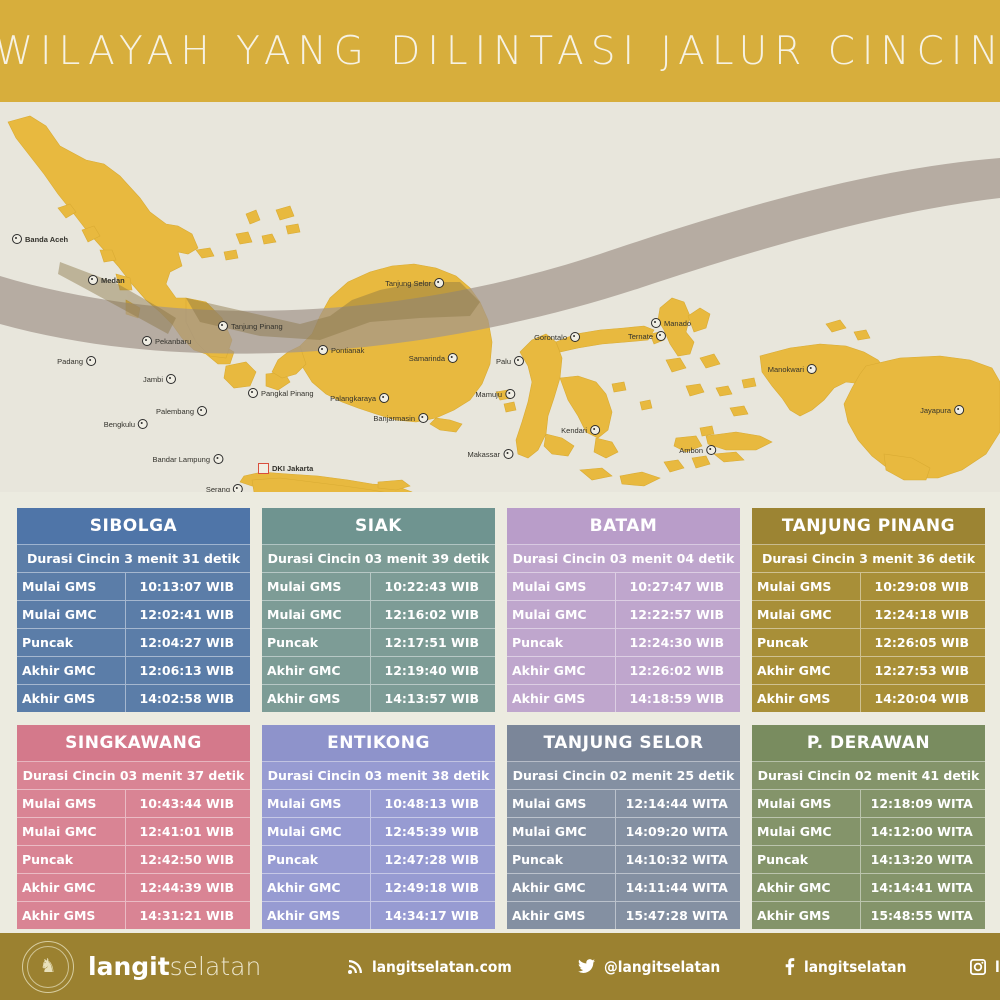 The height and width of the screenshot is (1000, 1000). I want to click on row-value: 12:26:02 WIB, so click(677, 670).